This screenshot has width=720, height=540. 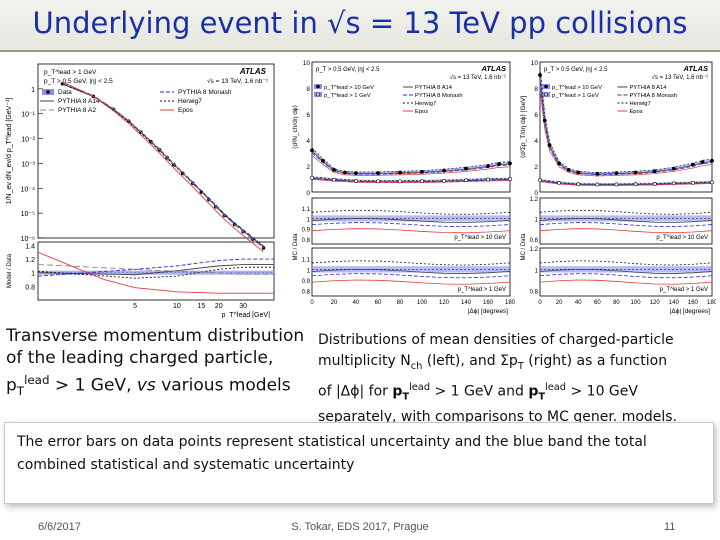 I want to click on caption-right-g: > 10 GeV, so click(x=602, y=391).